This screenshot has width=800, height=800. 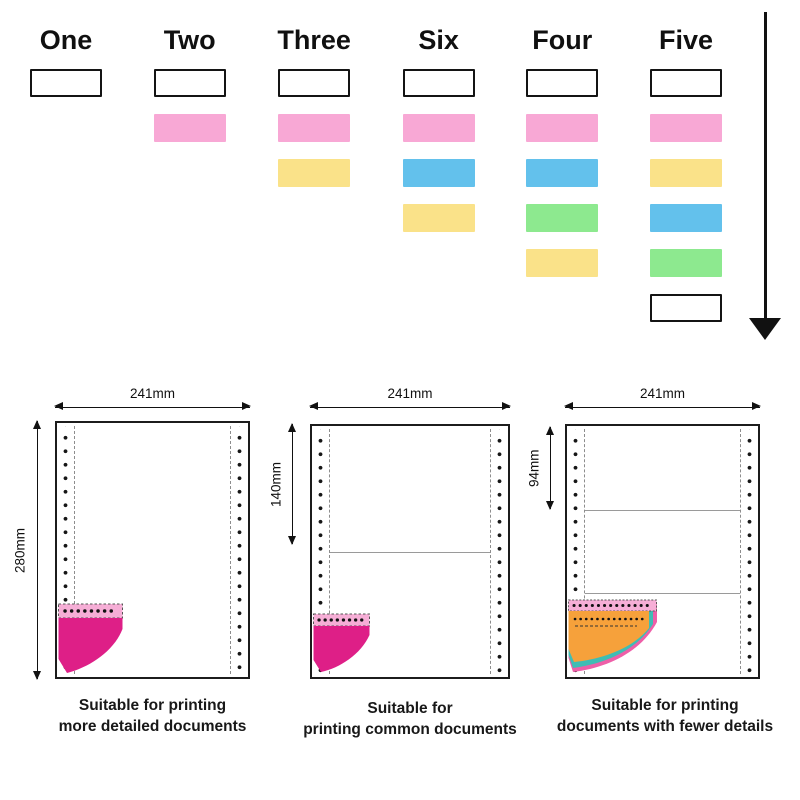 I want to click on ply-column-six: Six, so click(x=438, y=135).